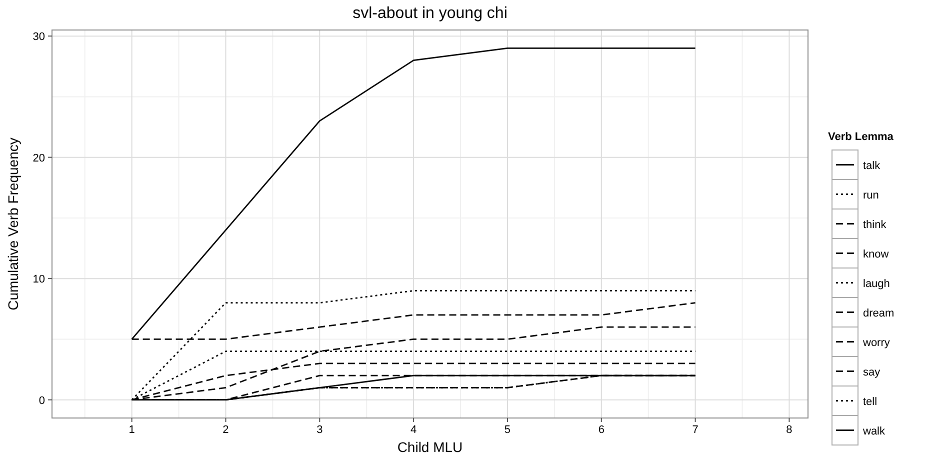 The height and width of the screenshot is (460, 933). Describe the element at coordinates (871, 195) in the screenshot. I see `legend-label: run` at that location.